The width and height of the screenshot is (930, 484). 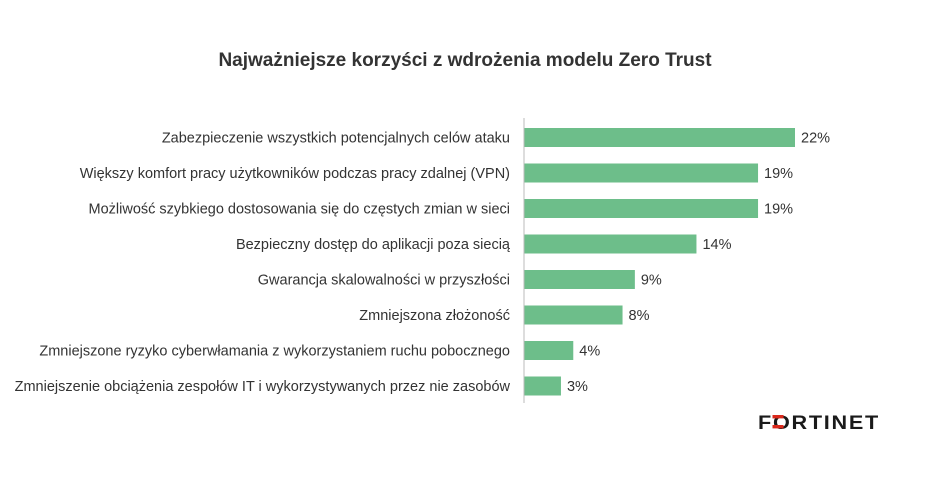 What do you see at coordinates (778, 210) in the screenshot?
I see `value-label-3: 19%` at bounding box center [778, 210].